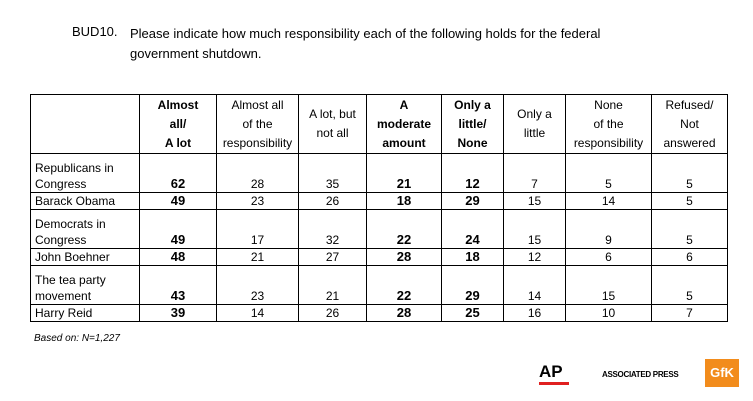 This screenshot has width=753, height=401. I want to click on column-header: Almost all/A lot, so click(178, 124).